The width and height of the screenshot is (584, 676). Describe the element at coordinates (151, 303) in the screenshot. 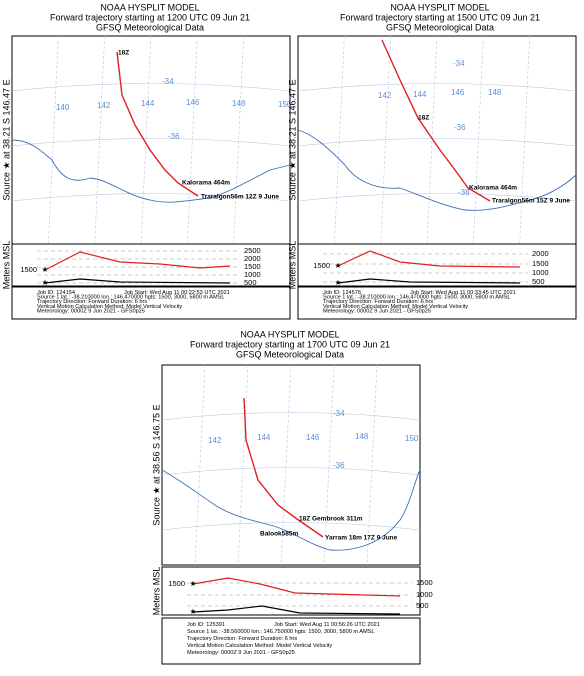

I see `footer-frame` at that location.